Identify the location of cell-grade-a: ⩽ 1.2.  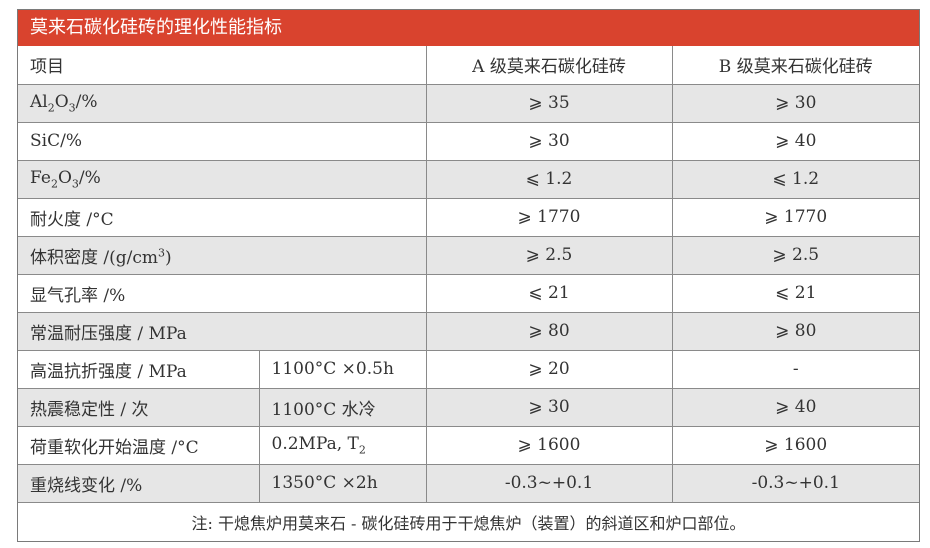
(549, 179).